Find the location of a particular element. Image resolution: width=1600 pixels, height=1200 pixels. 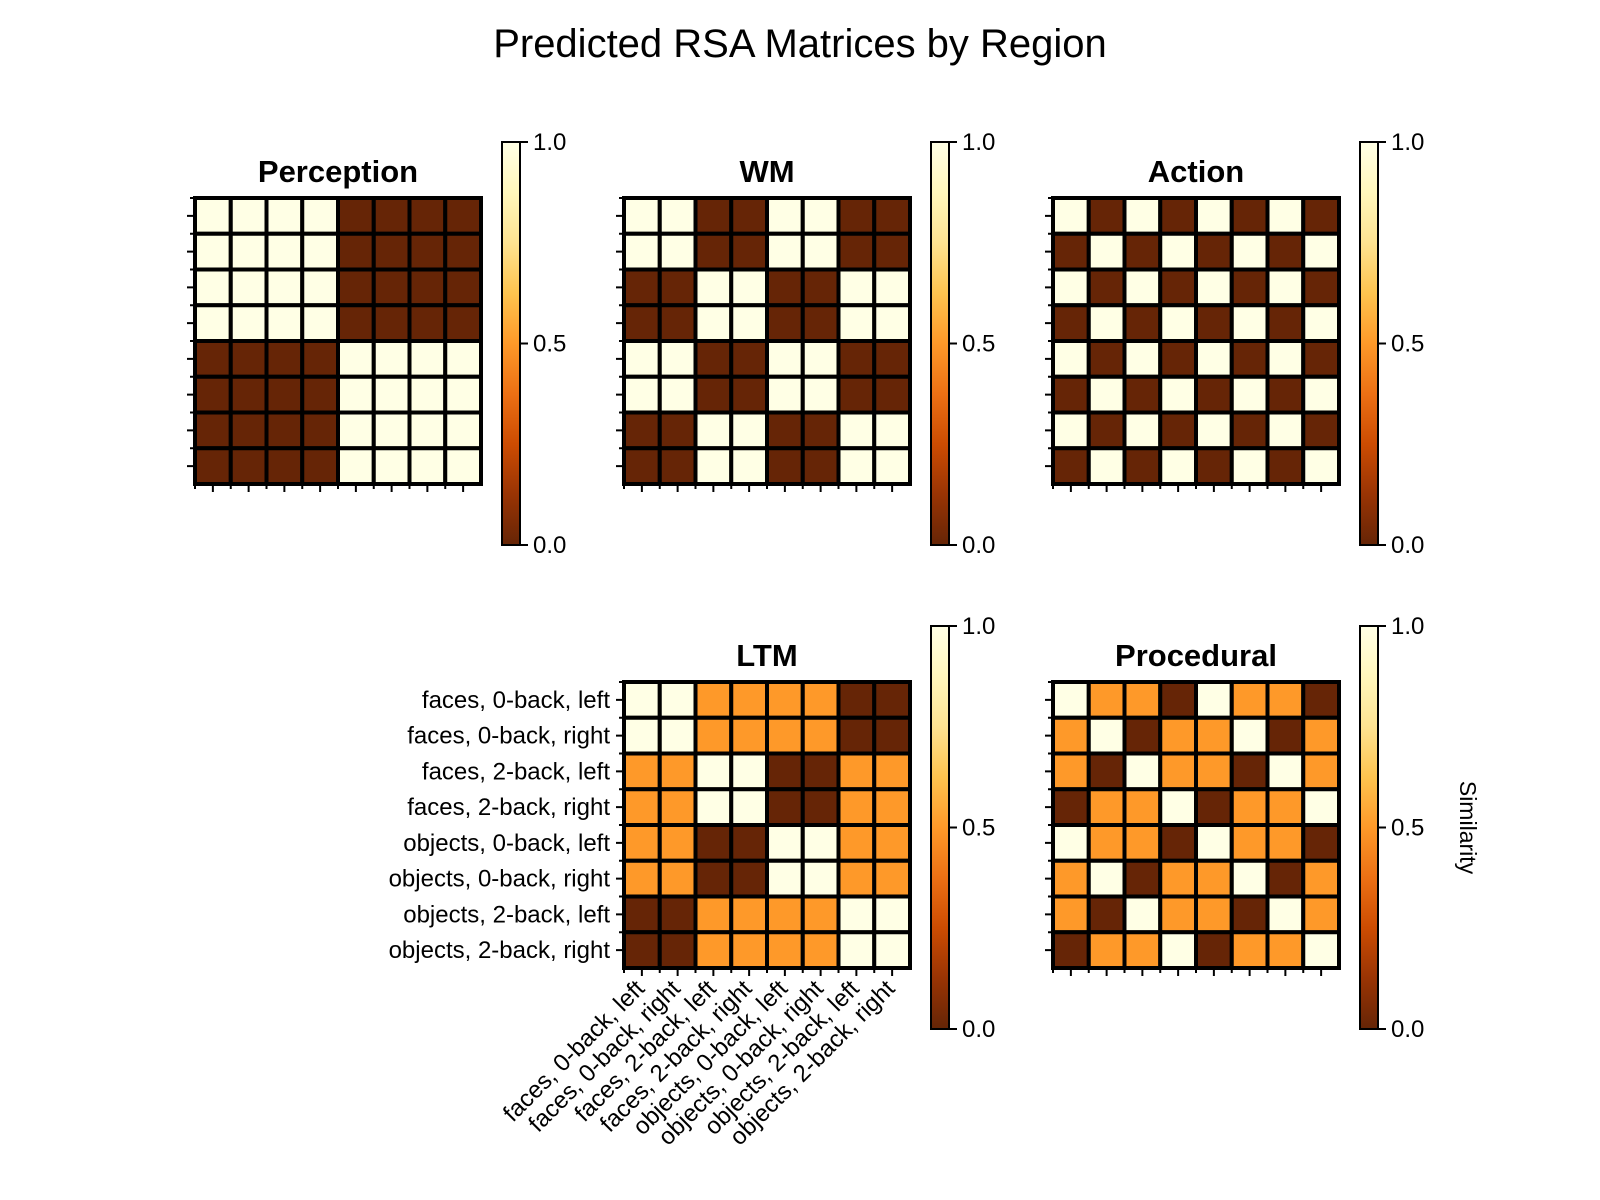

colorbar-tick-label: 1.0 is located at coordinates (978, 142).